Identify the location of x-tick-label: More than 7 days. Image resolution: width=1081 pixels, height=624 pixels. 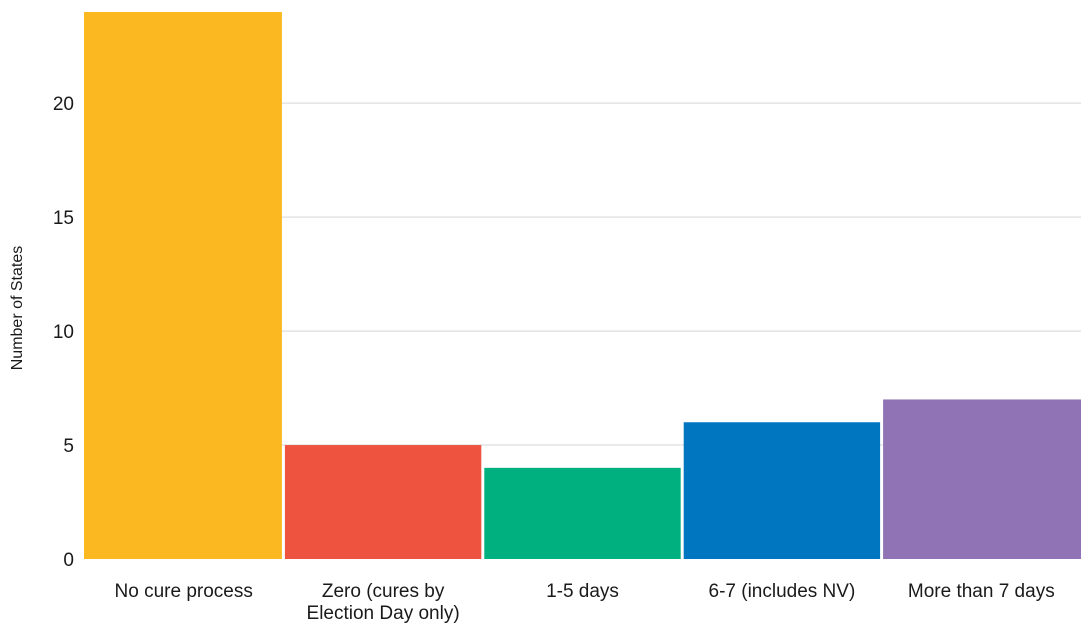
(981, 591).